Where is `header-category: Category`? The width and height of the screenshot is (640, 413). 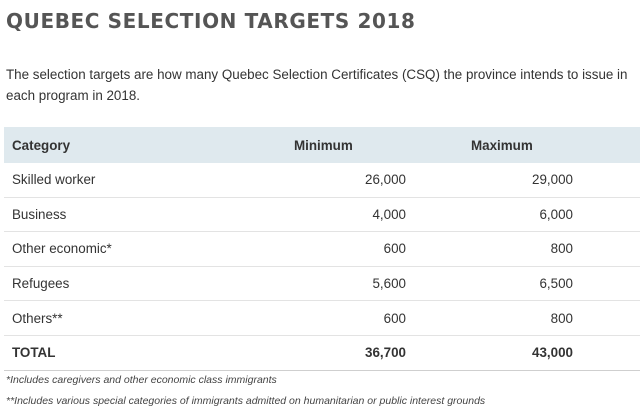 header-category: Category is located at coordinates (41, 145).